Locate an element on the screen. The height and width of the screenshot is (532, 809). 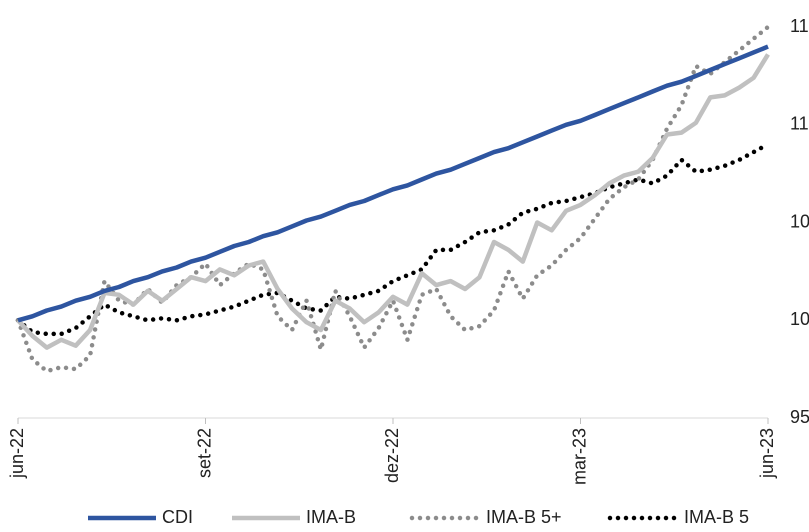
x-tick-label: jun-23 is located at coordinates (767, 453).